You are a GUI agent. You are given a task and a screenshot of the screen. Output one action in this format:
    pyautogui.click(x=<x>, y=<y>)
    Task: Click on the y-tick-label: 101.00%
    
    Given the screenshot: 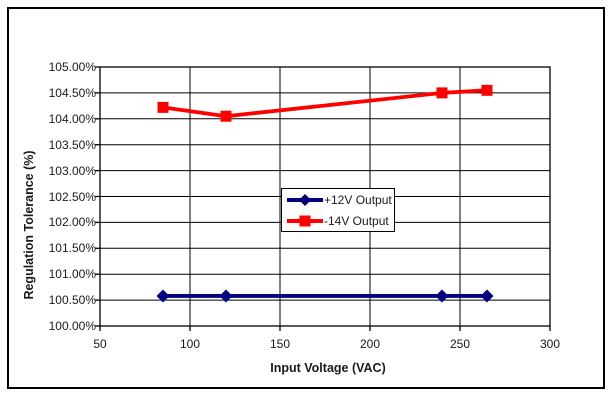 What is the action you would take?
    pyautogui.click(x=72, y=274)
    